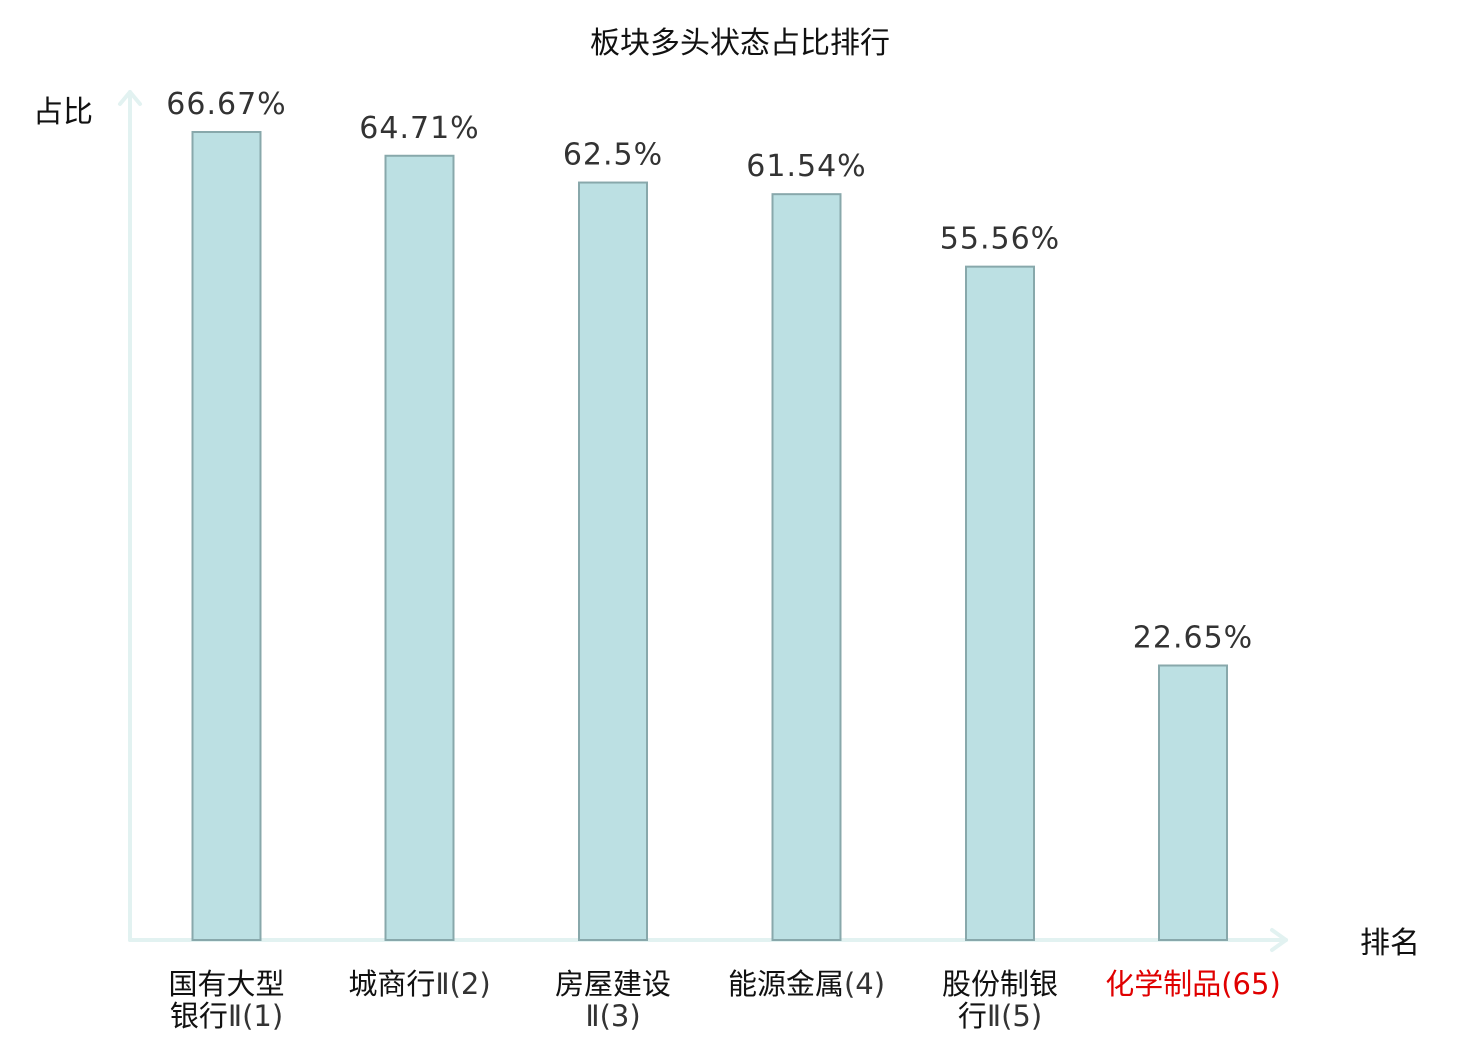 The height and width of the screenshot is (1040, 1480). Describe the element at coordinates (708, 940) in the screenshot. I see `x-axis` at that location.